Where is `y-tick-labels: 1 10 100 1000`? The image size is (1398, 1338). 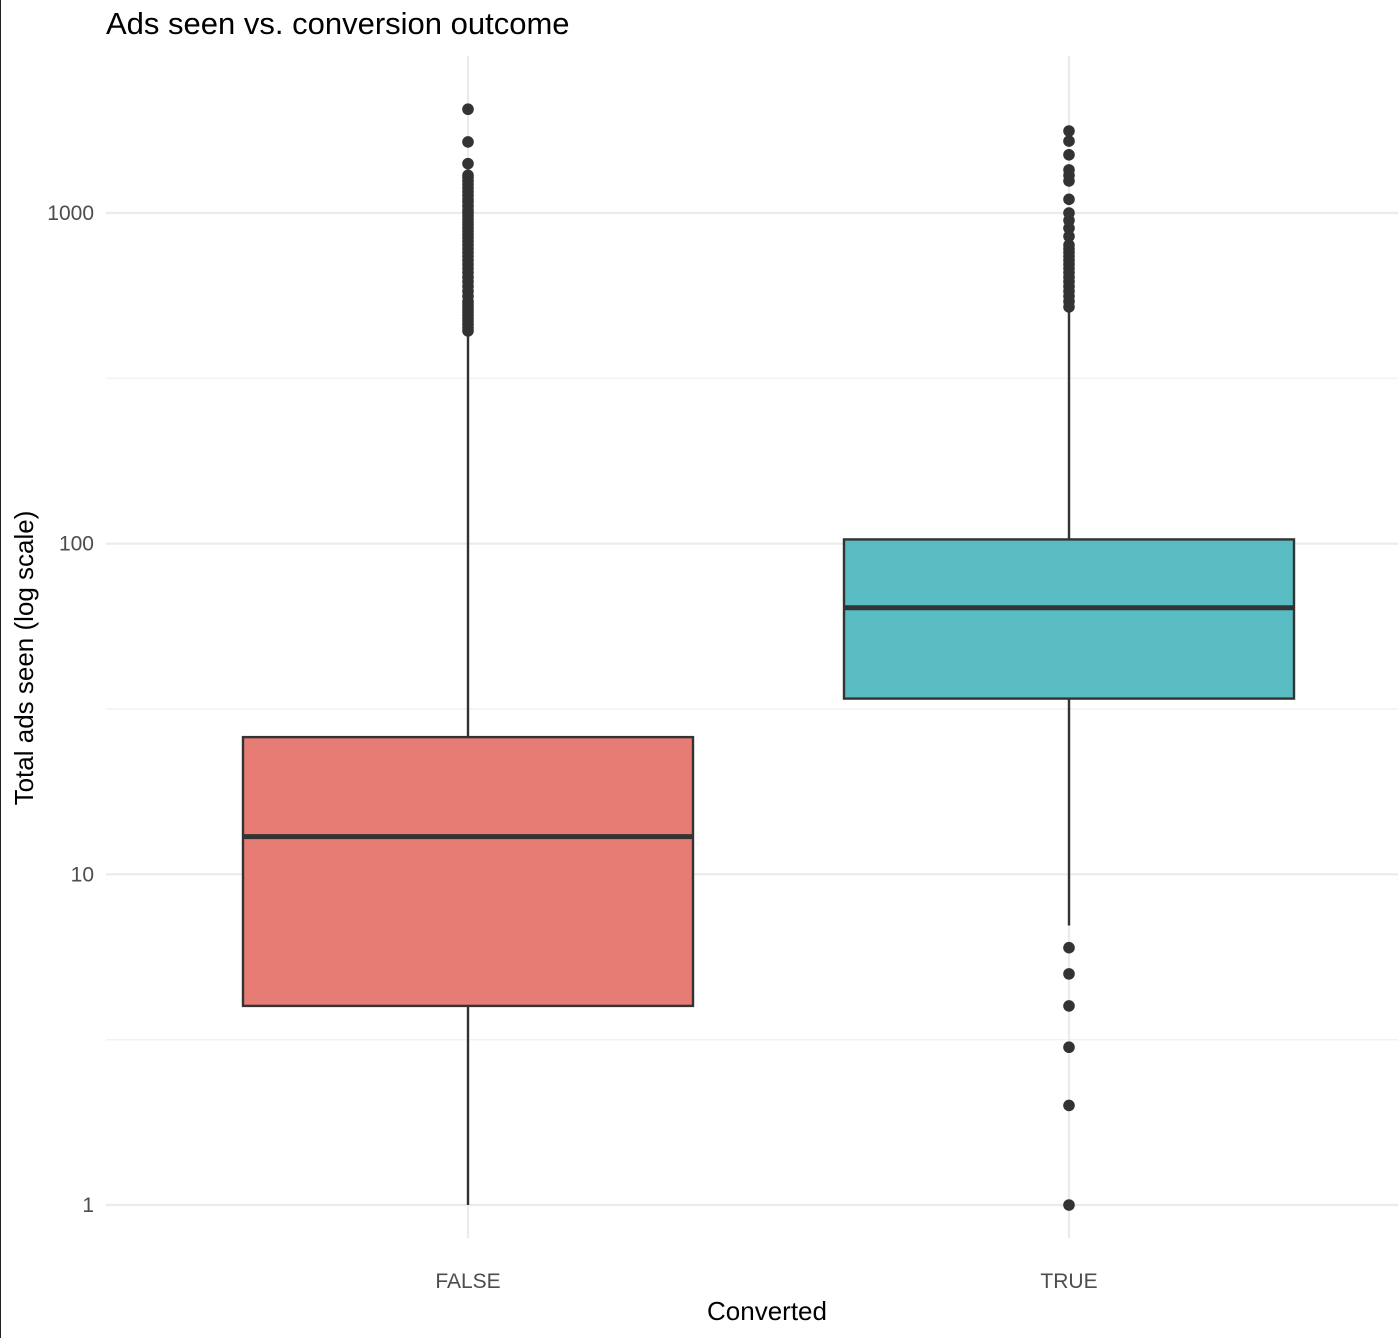 y-tick-labels: 1 10 100 1000 is located at coordinates (70, 709).